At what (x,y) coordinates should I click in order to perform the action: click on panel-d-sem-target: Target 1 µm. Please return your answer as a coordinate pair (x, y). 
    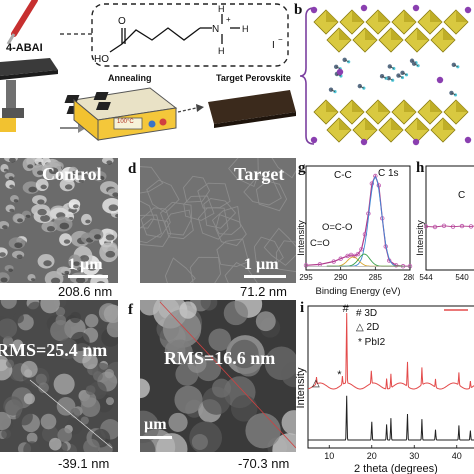
    Looking at the image, I should click on (218, 220).